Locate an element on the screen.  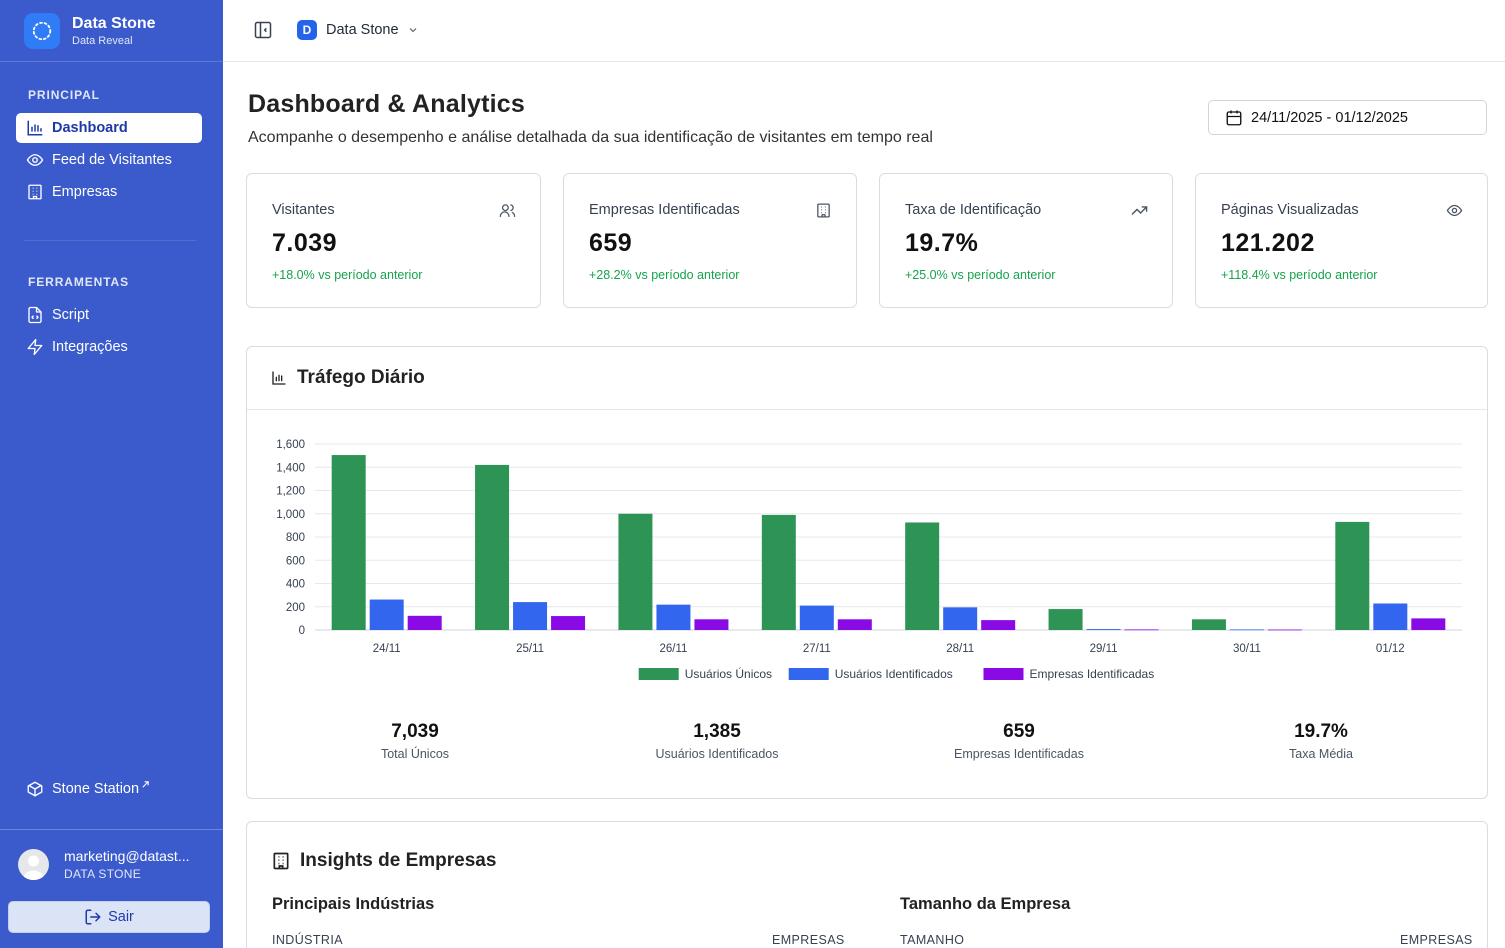
sidebar-item-integracoes: Integrações is located at coordinates (109, 347).